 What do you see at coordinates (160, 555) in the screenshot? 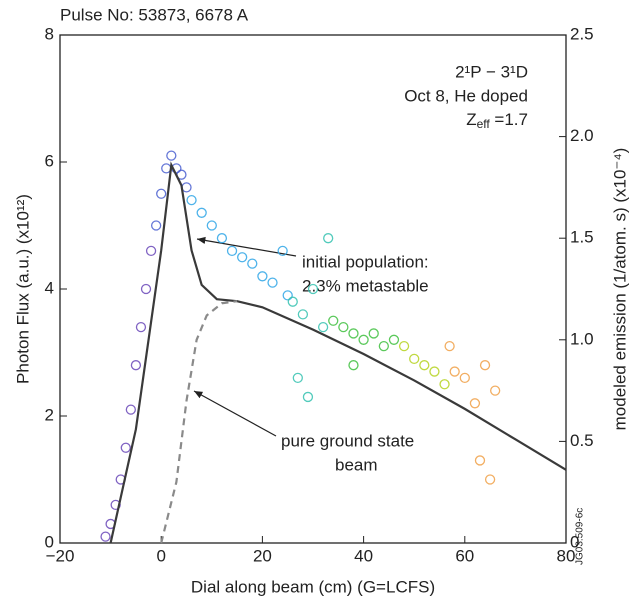
I see `x-tick-label: 0` at bounding box center [160, 555].